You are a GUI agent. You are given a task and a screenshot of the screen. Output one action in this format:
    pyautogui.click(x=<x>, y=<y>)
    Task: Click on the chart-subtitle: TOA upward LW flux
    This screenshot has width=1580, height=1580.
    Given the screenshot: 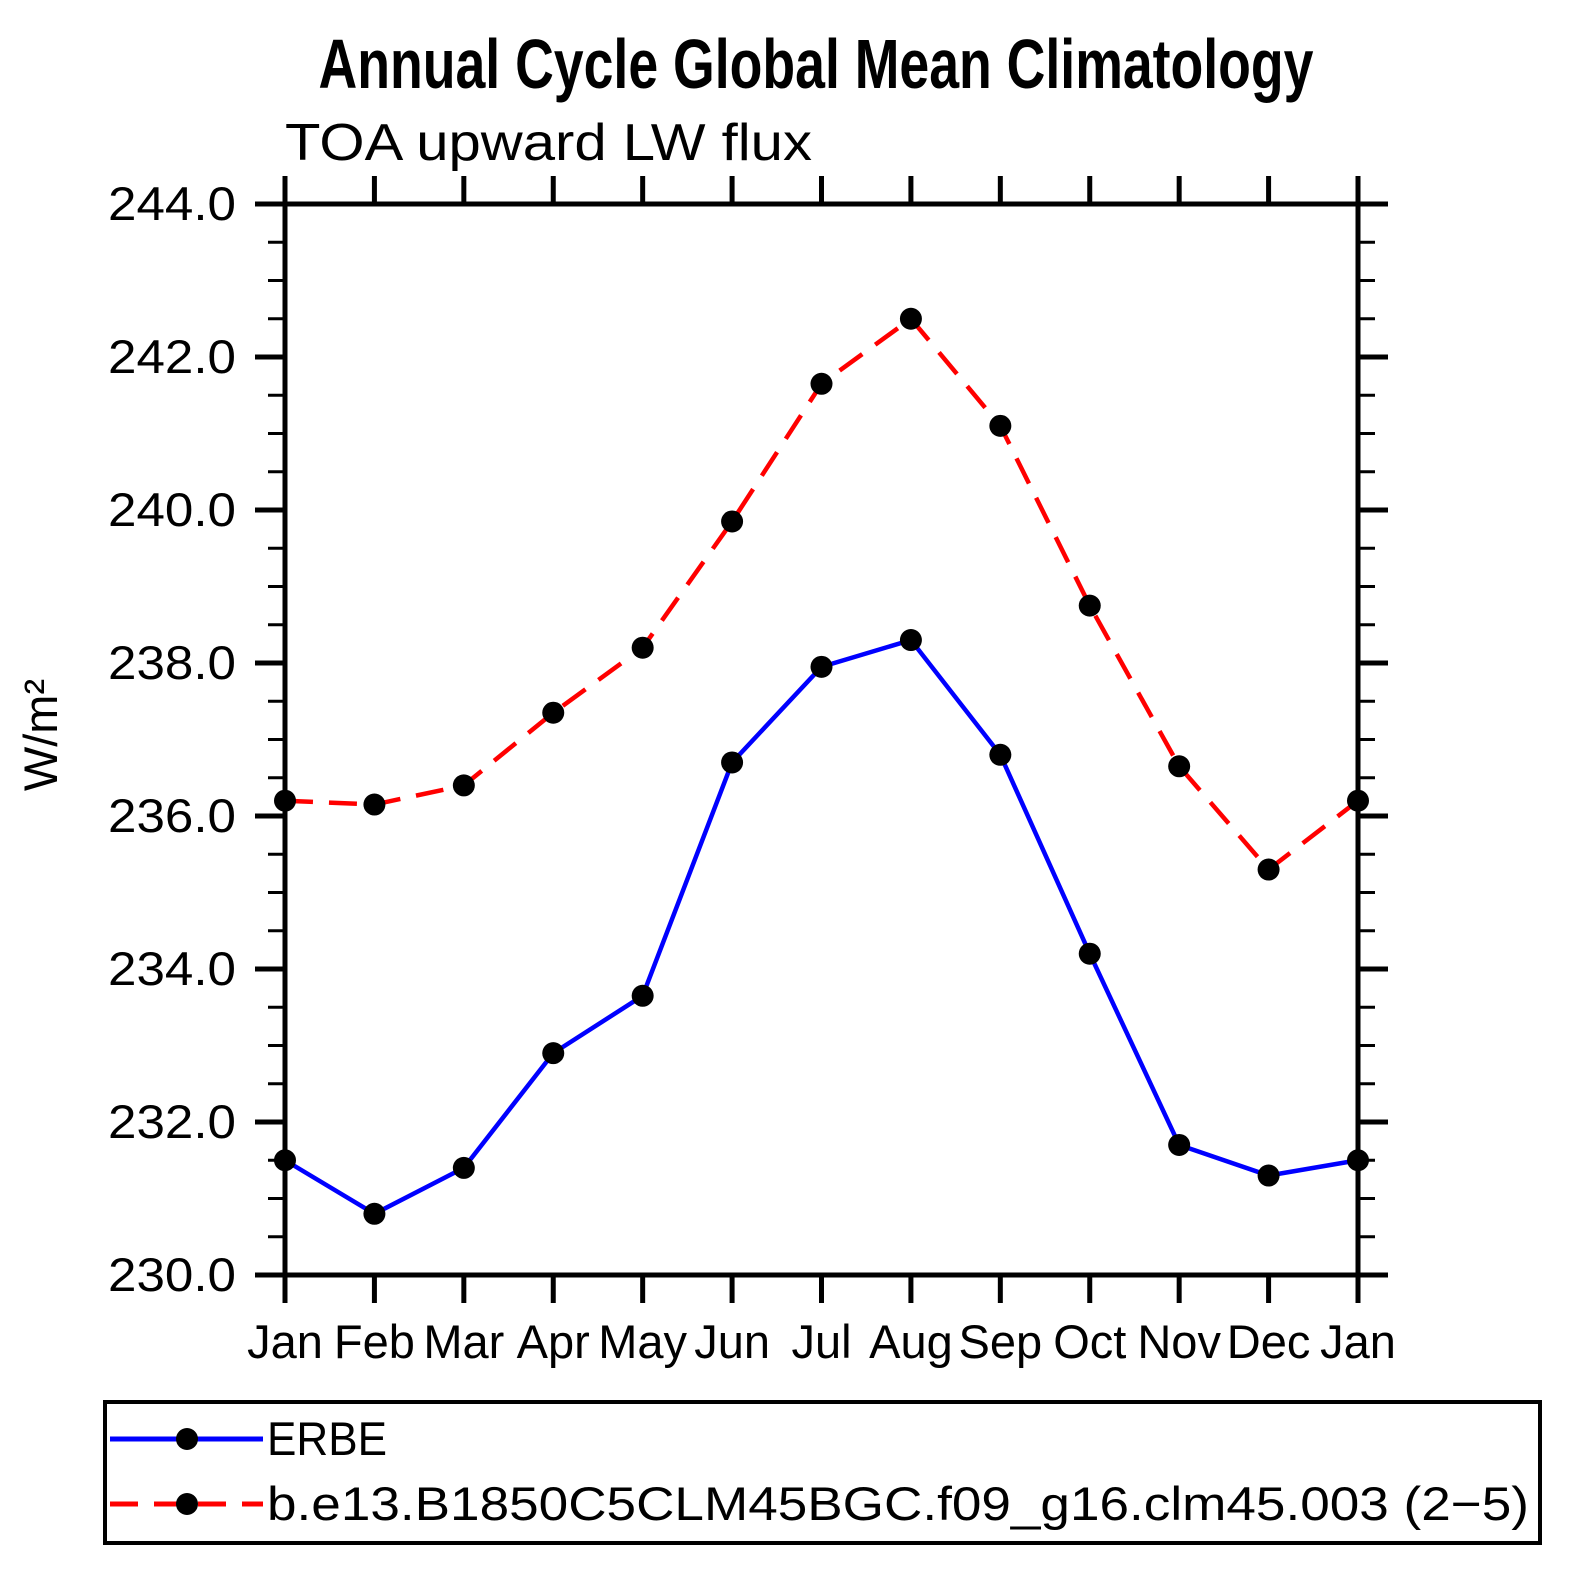 What is the action you would take?
    pyautogui.click(x=548, y=143)
    